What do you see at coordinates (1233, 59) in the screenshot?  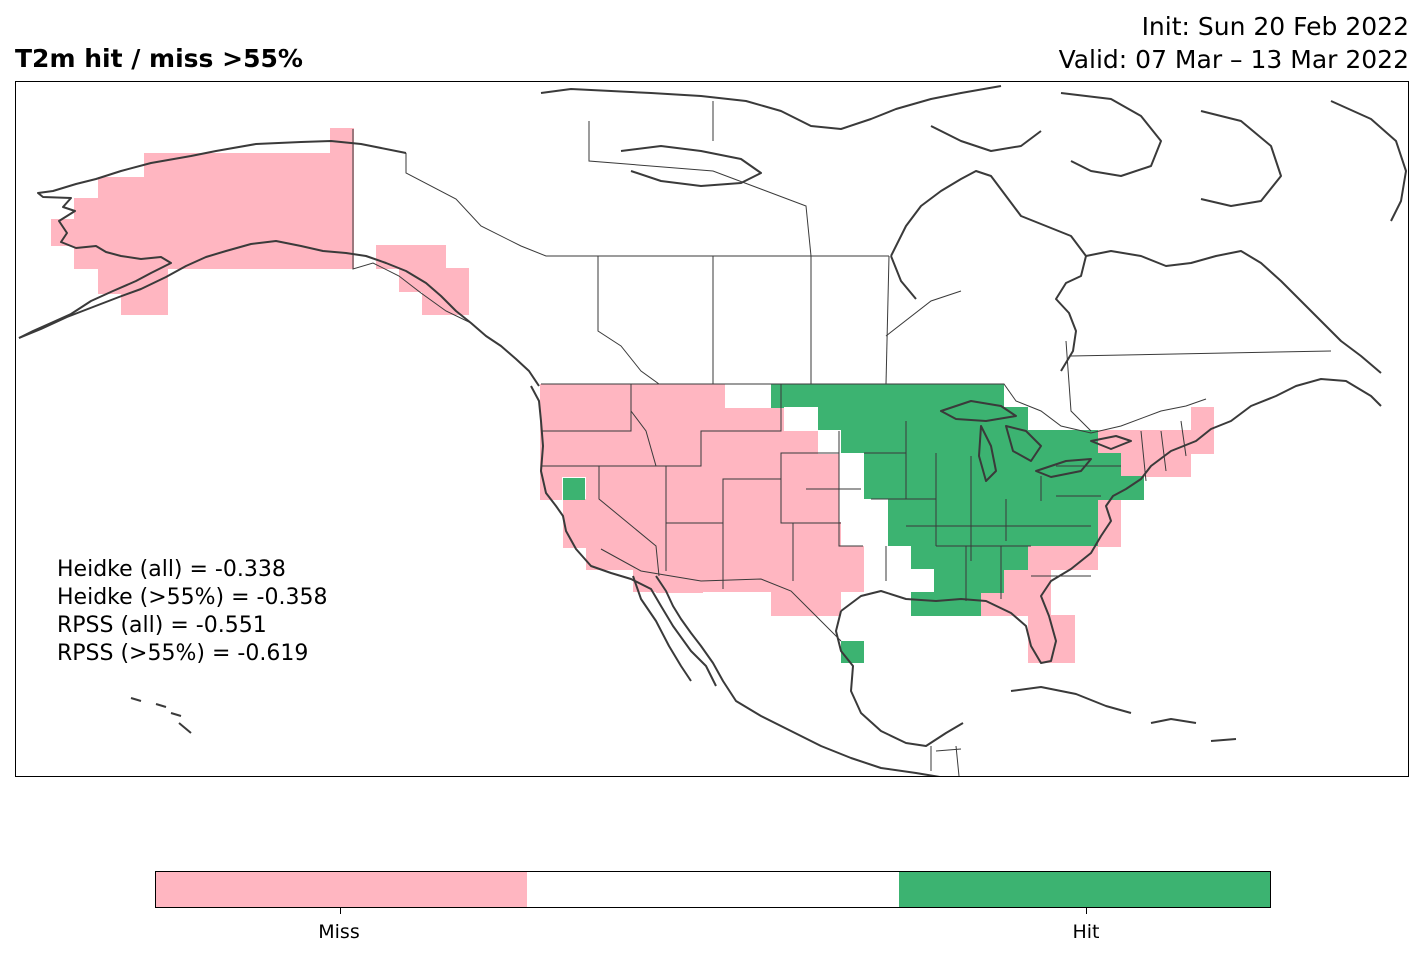 I see `valid-range: Valid: 07 Mar – 13 Mar 2022` at bounding box center [1233, 59].